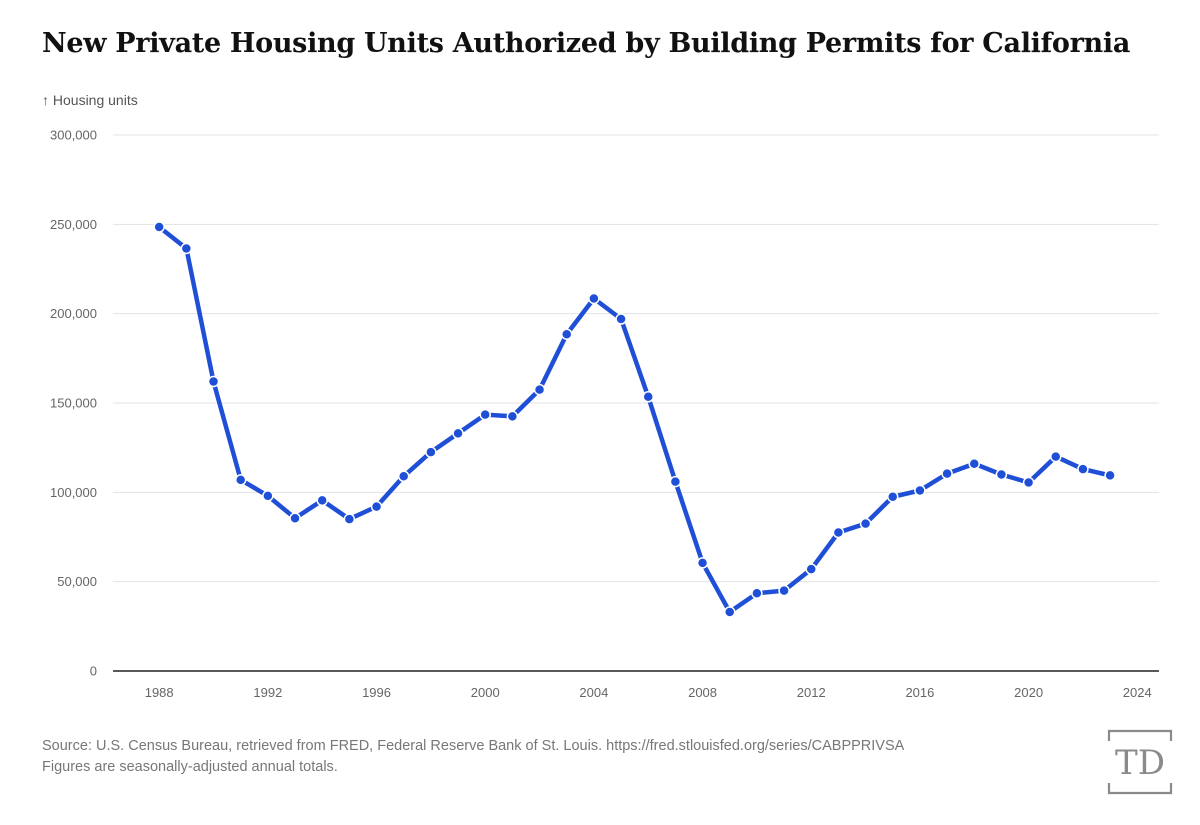 This screenshot has height=825, width=1200. What do you see at coordinates (648, 692) in the screenshot?
I see `x-axis-ticks: 1988 1992 1996 2000 2004 2008 2012 2016 2020 2024` at bounding box center [648, 692].